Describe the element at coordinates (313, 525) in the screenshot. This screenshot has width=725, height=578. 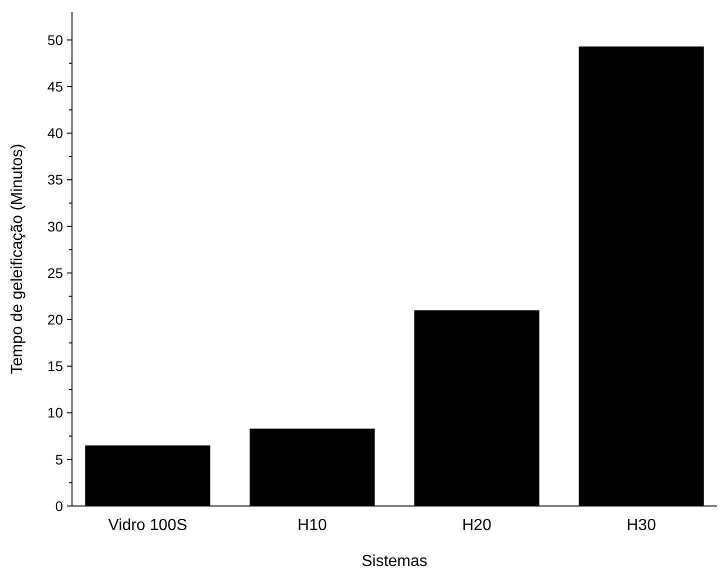
I see `x-tick-label: H10` at that location.